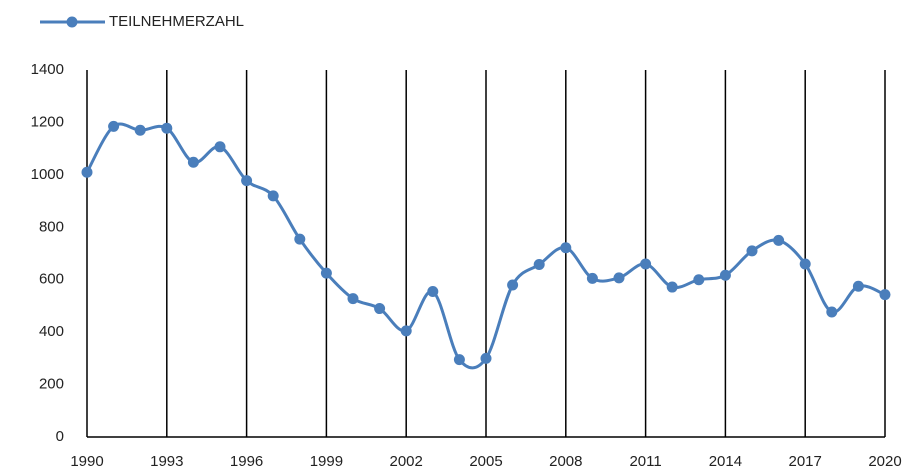 This screenshot has width=910, height=476. I want to click on legend-marker, so click(72, 22).